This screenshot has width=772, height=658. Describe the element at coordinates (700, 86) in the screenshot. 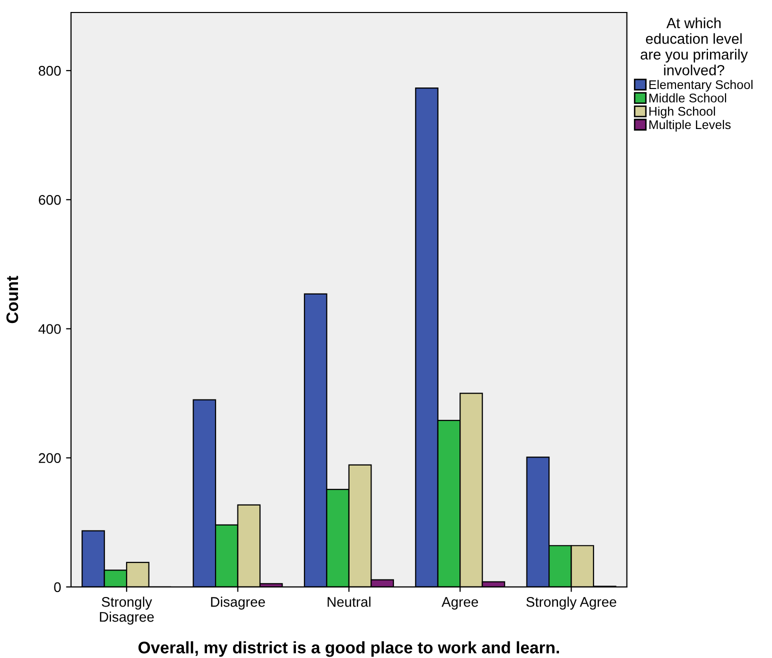

I see `legend-label: Elementary School` at that location.